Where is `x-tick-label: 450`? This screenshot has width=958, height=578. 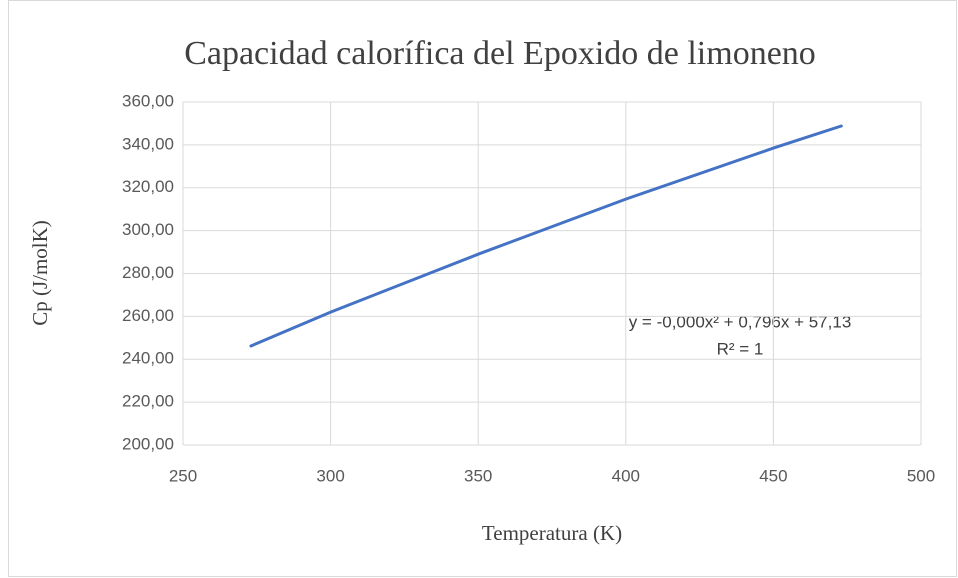
x-tick-label: 450 is located at coordinates (773, 475).